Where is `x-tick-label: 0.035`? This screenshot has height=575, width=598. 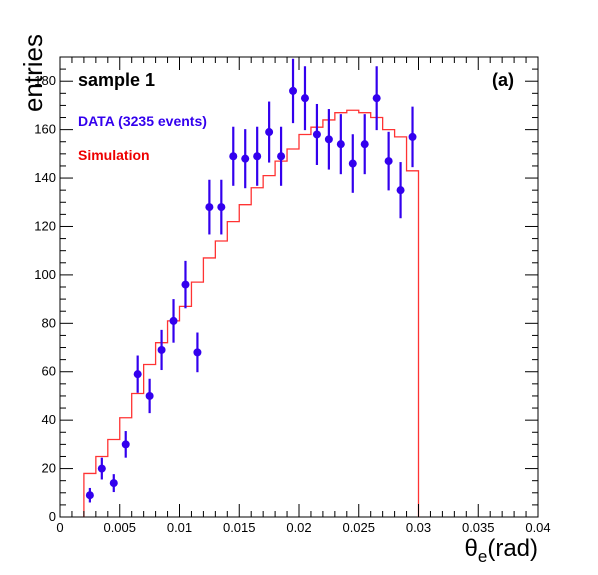
x-tick-label: 0.035 is located at coordinates (478, 527).